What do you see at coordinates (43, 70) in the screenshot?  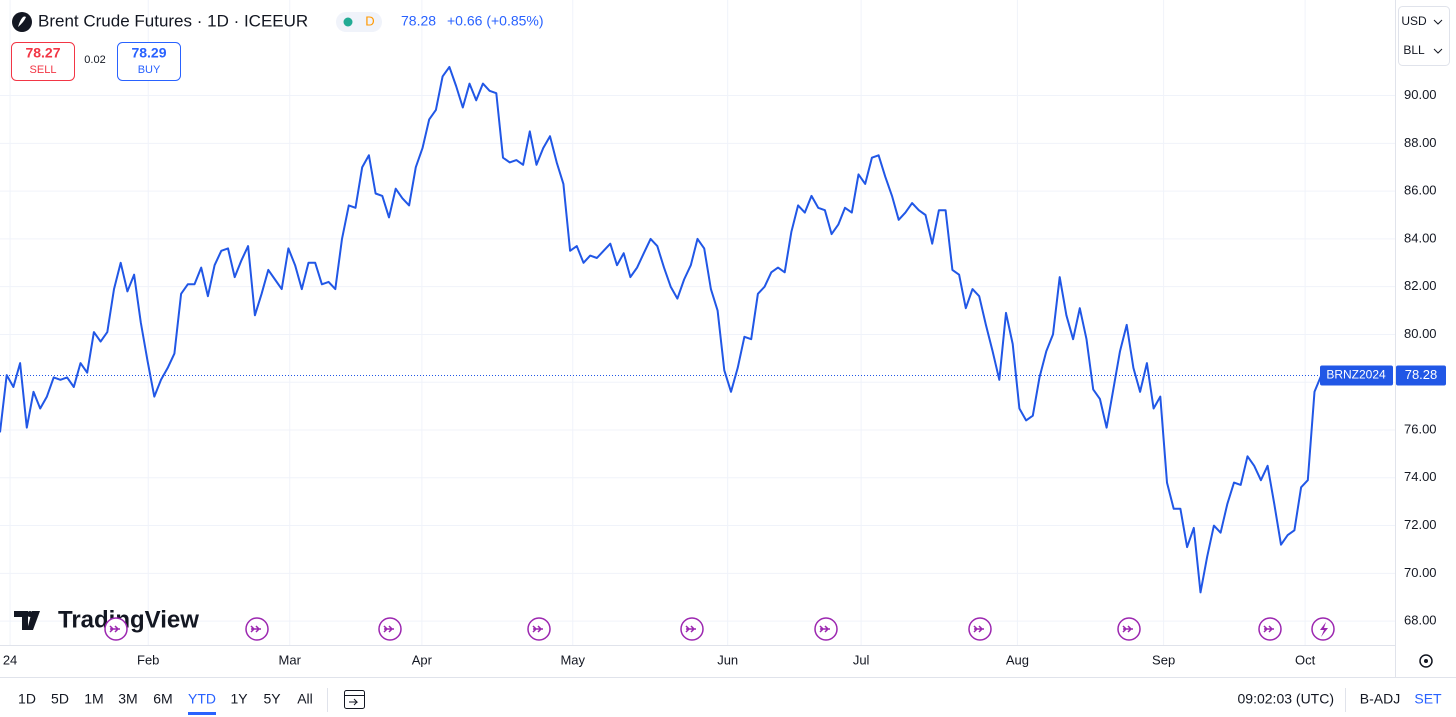 I see `sell-label: SELL` at bounding box center [43, 70].